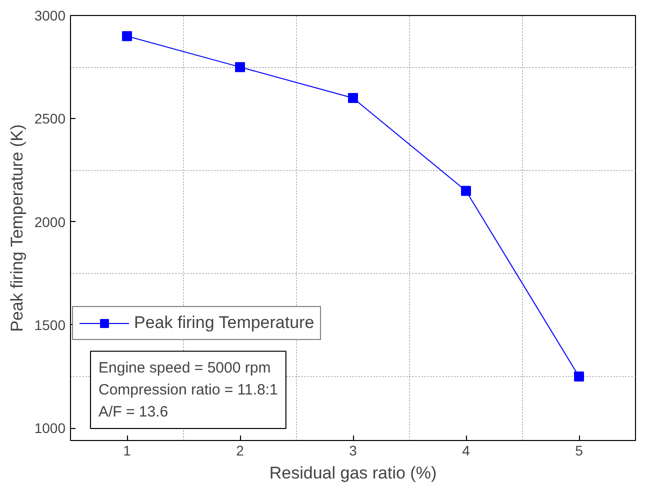  Describe the element at coordinates (224, 323) in the screenshot. I see `legend-label: Peak firing Temperature` at that location.